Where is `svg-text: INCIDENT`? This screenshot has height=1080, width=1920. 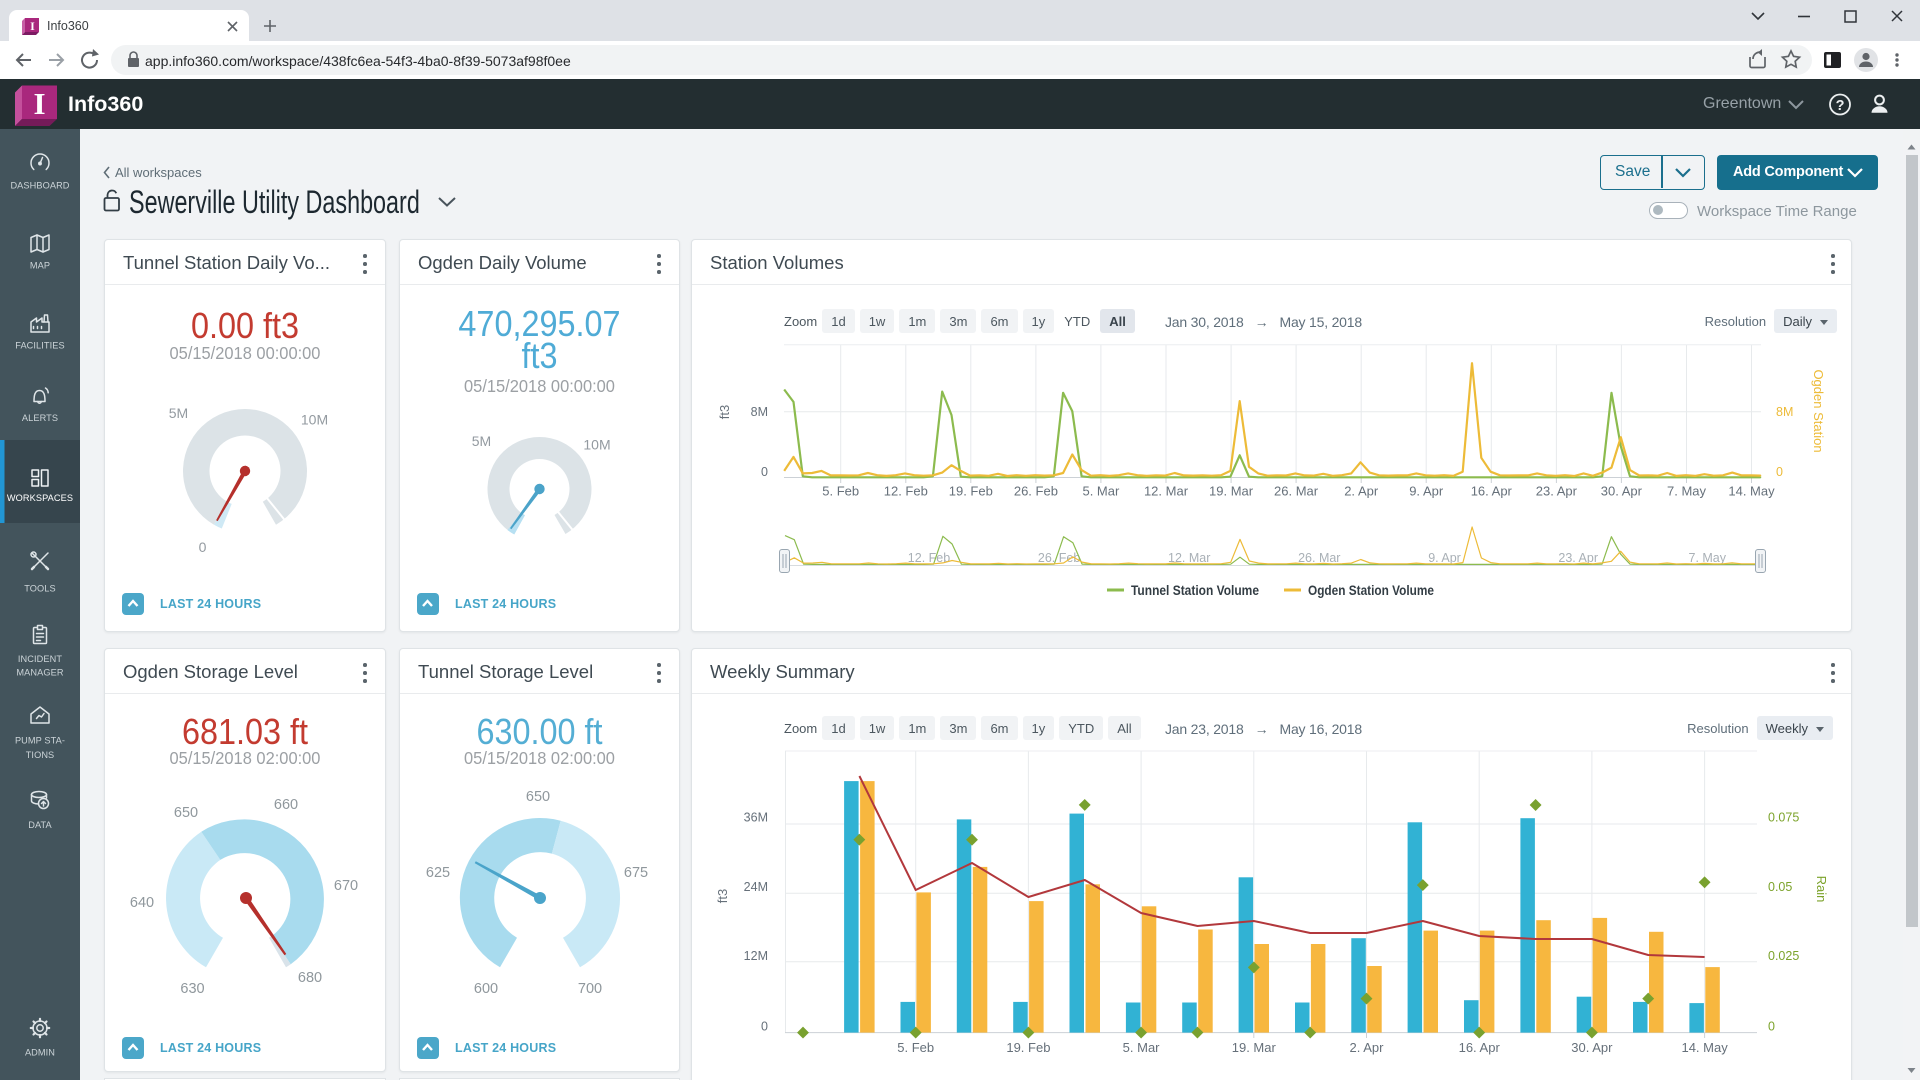 svg-text: INCIDENT is located at coordinates (40, 659).